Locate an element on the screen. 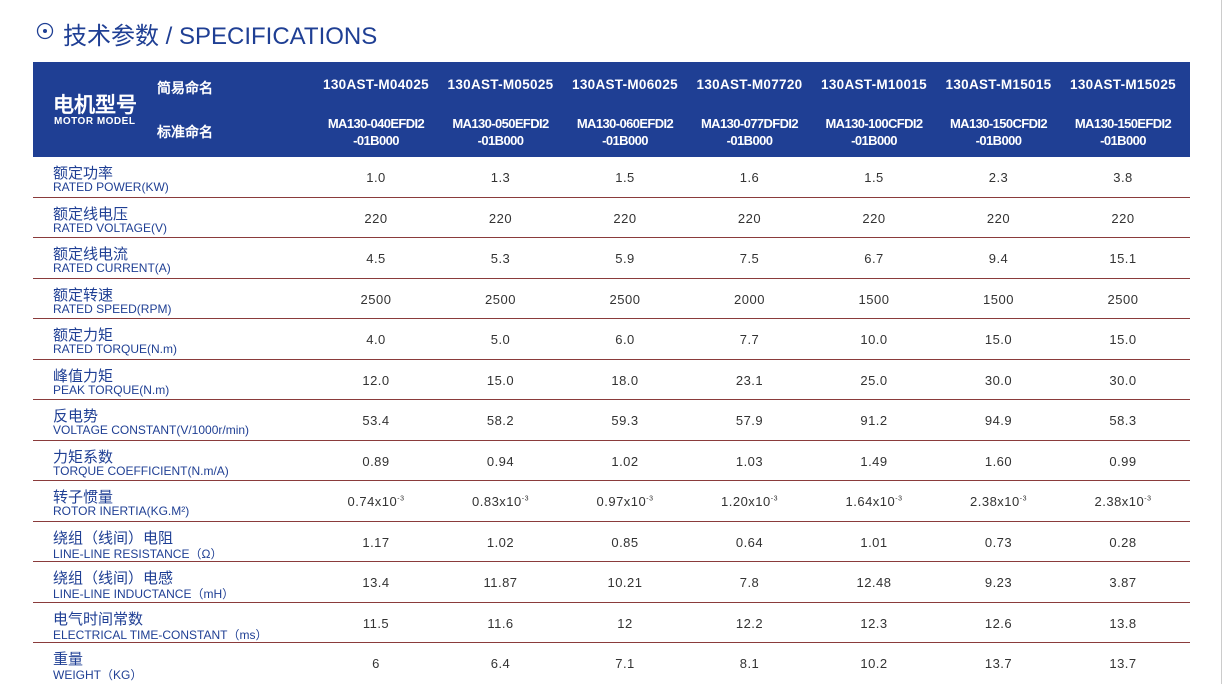 This screenshot has height=684, width=1227. cell-value: 1.5 is located at coordinates (874, 177).